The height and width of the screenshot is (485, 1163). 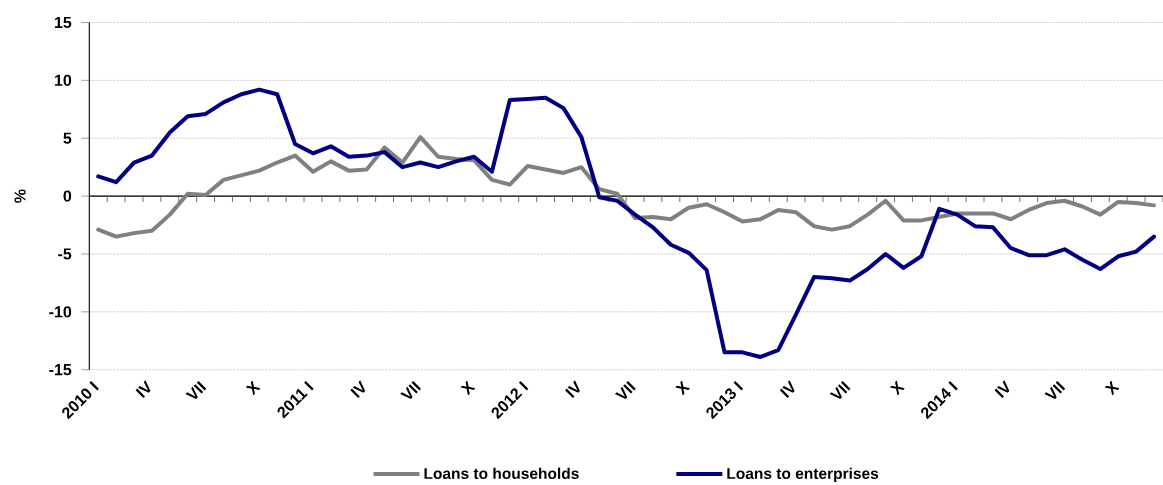 What do you see at coordinates (63, 22) in the screenshot?
I see `y-tick-label: 15` at bounding box center [63, 22].